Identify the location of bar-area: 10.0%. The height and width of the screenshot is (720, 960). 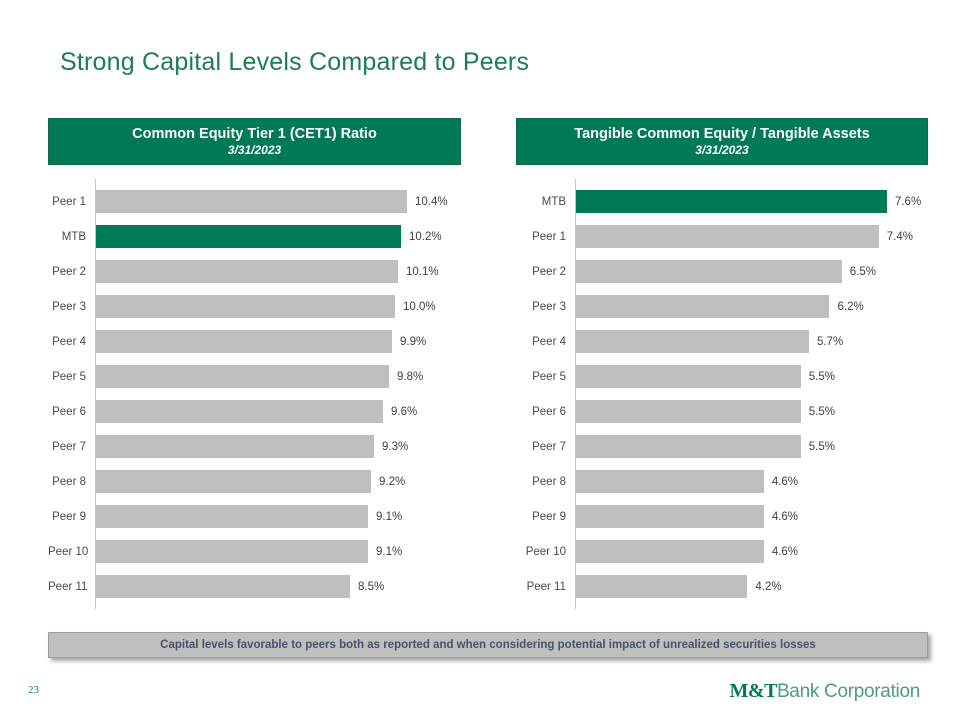
(278, 306).